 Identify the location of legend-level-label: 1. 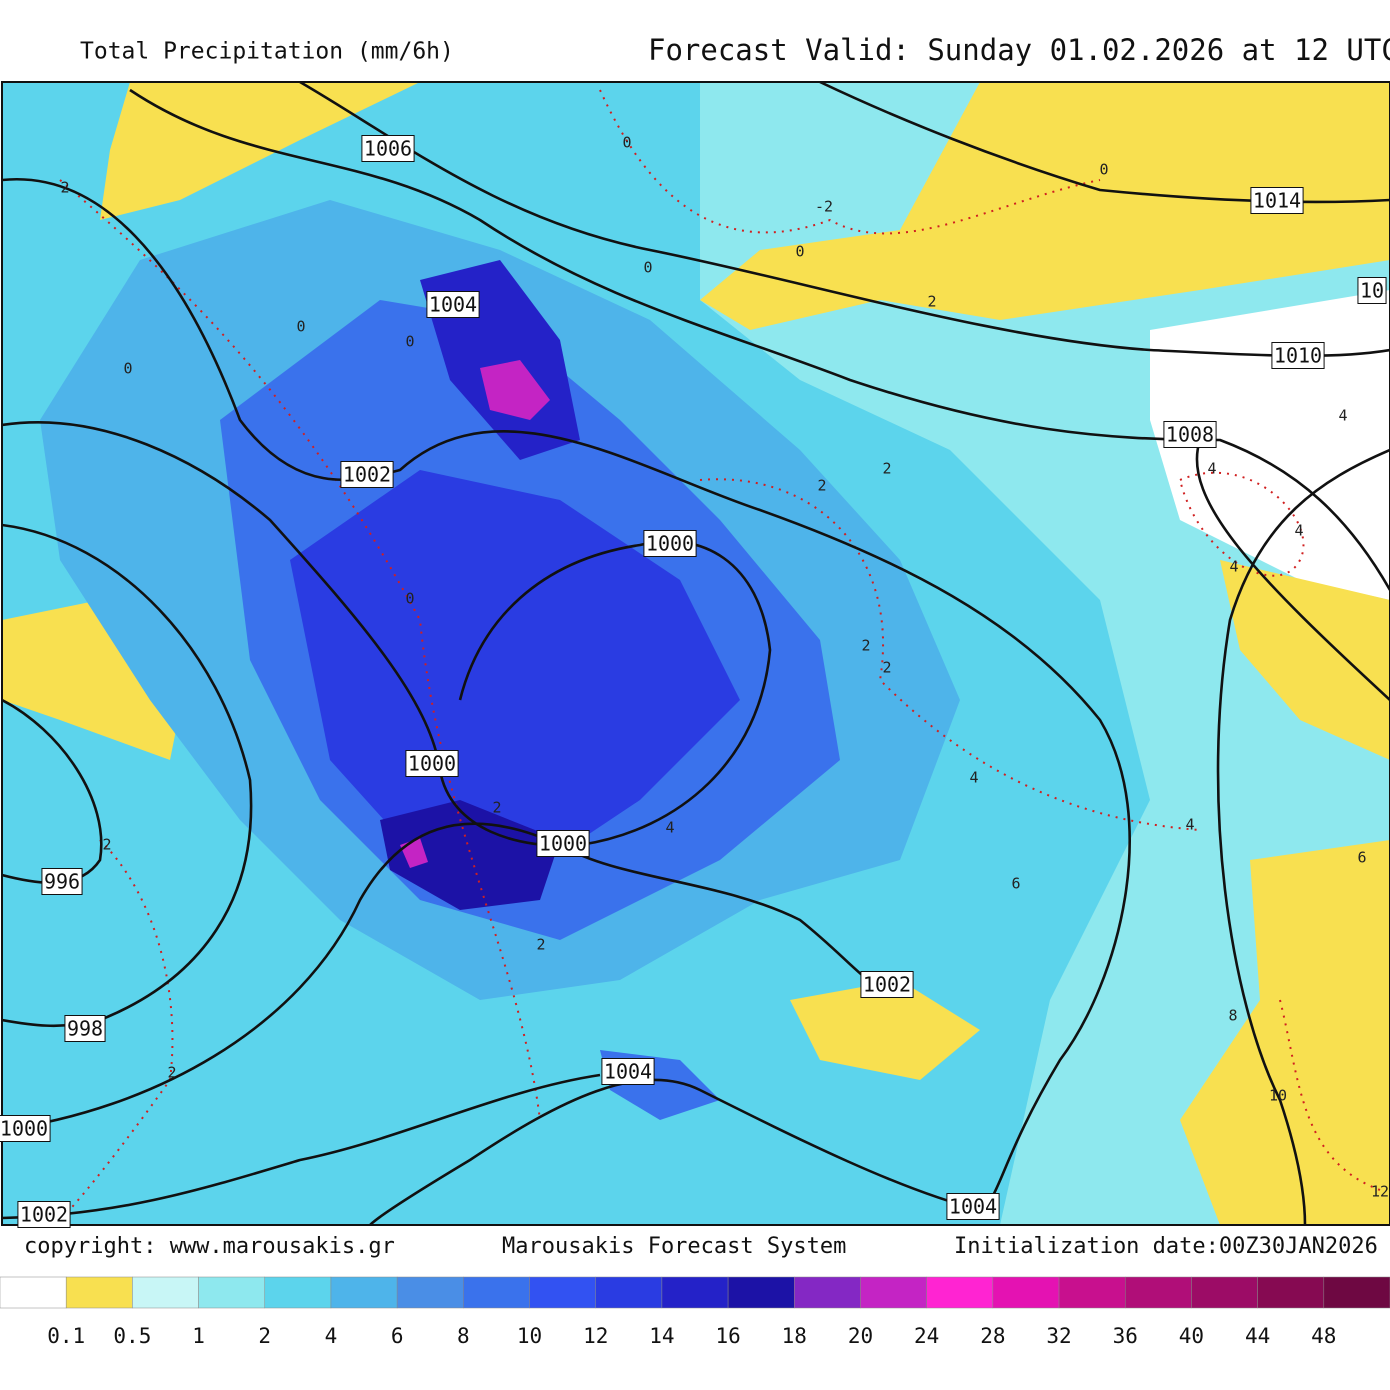
(198, 1336).